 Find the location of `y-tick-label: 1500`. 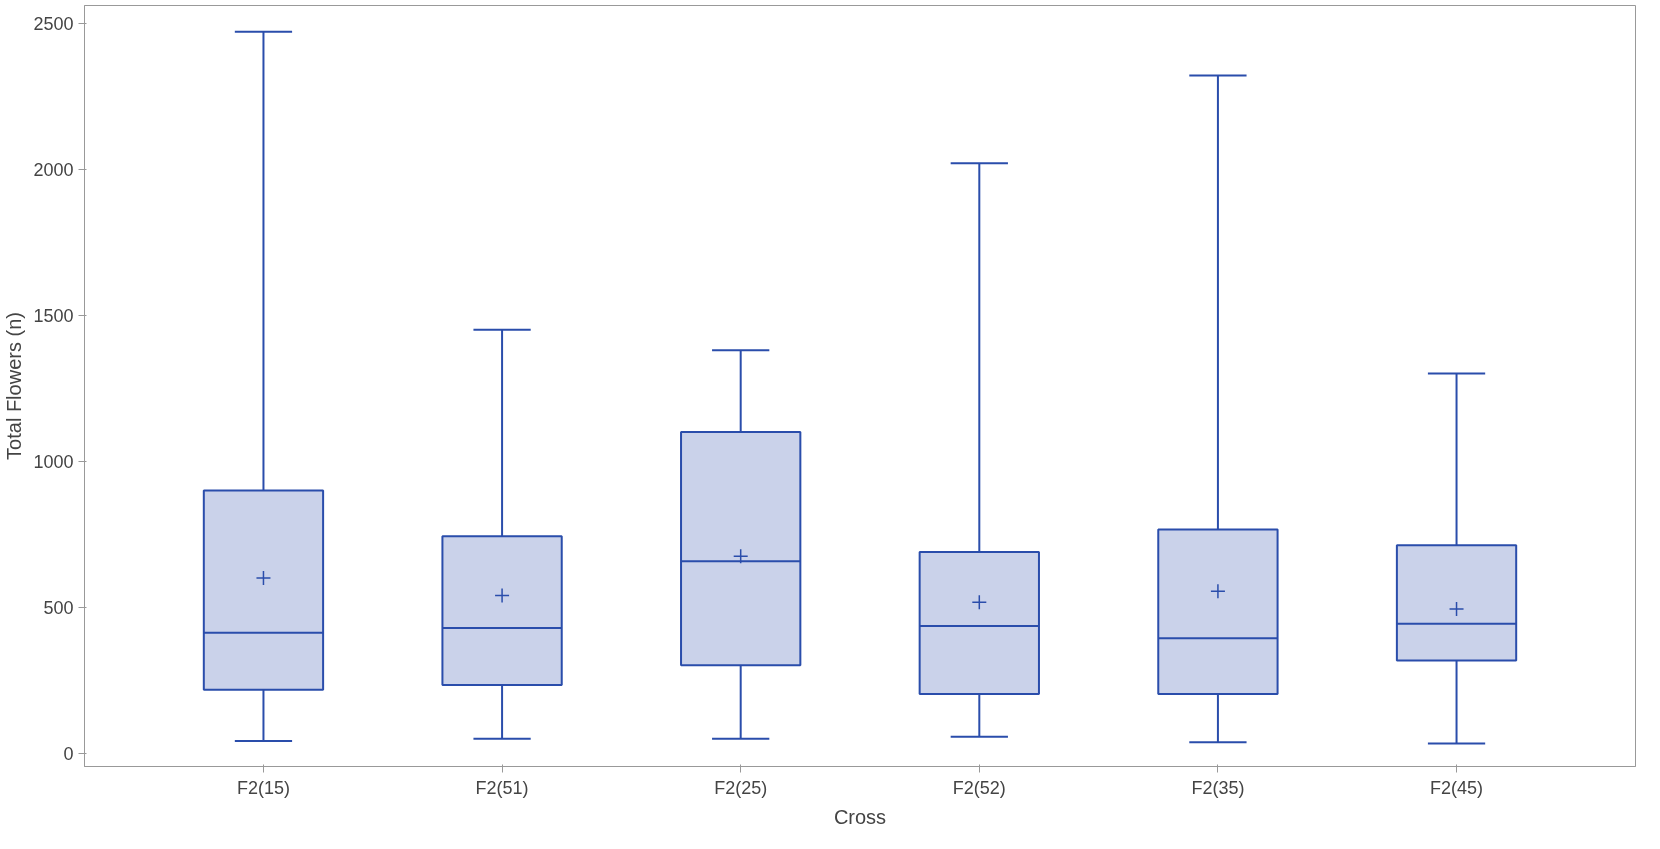

y-tick-label: 1500 is located at coordinates (53, 315).